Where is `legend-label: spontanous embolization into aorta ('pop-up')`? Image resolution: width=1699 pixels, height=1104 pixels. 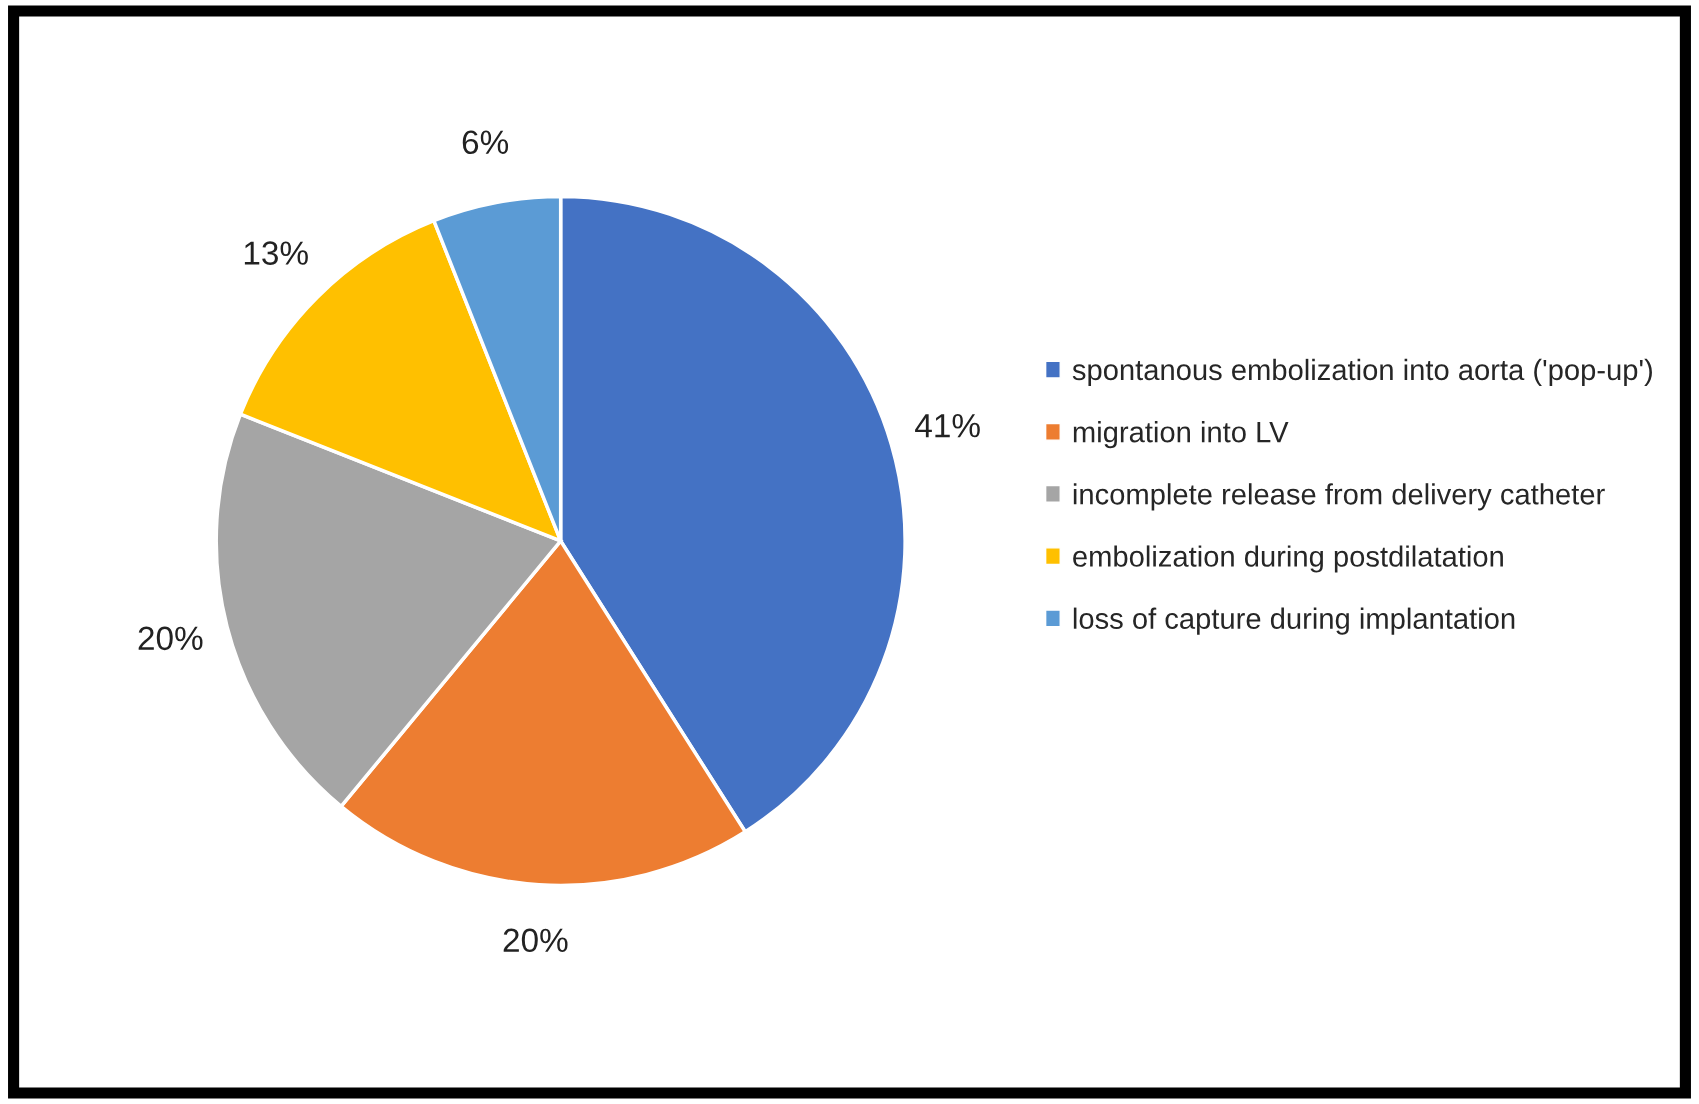 legend-label: spontanous embolization into aorta ('pop-up') is located at coordinates (1362, 372).